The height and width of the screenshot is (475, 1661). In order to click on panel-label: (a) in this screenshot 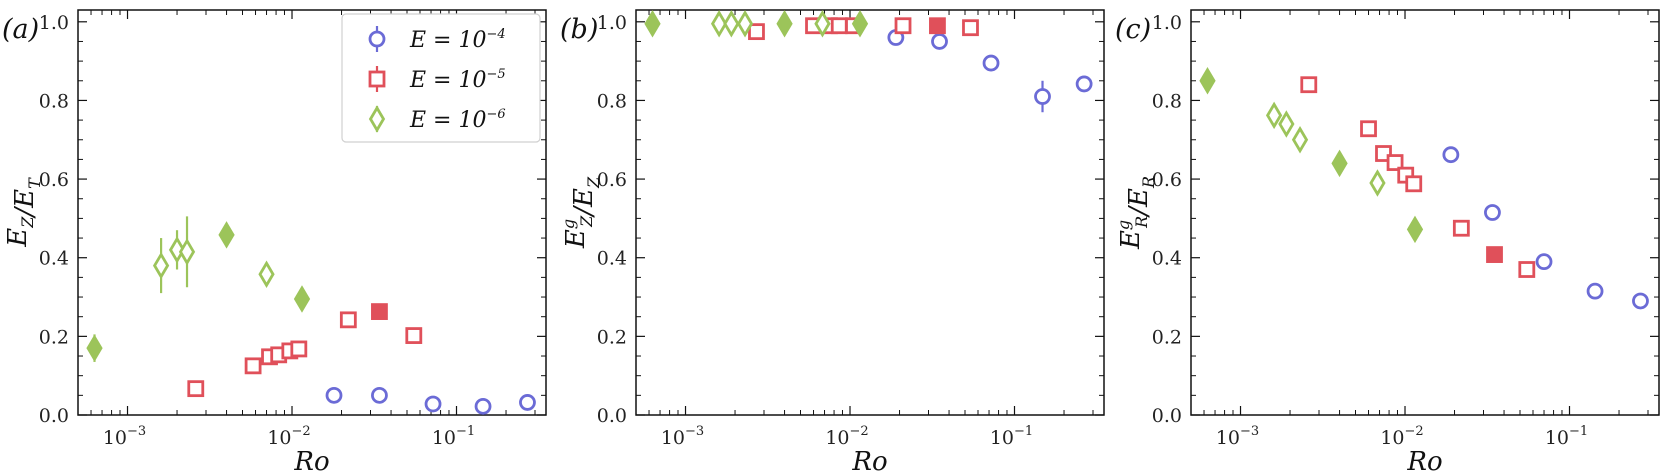, I will do `click(20, 29)`.